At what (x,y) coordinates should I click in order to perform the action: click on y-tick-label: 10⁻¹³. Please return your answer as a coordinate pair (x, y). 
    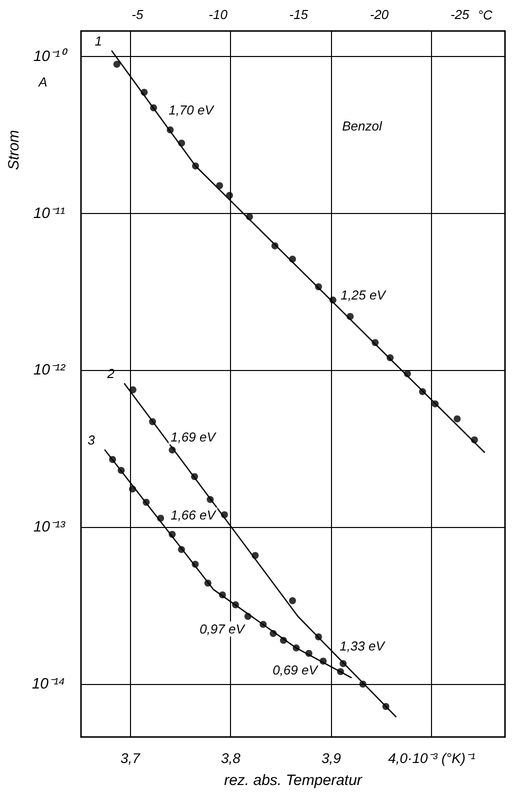
    Looking at the image, I should click on (49, 527).